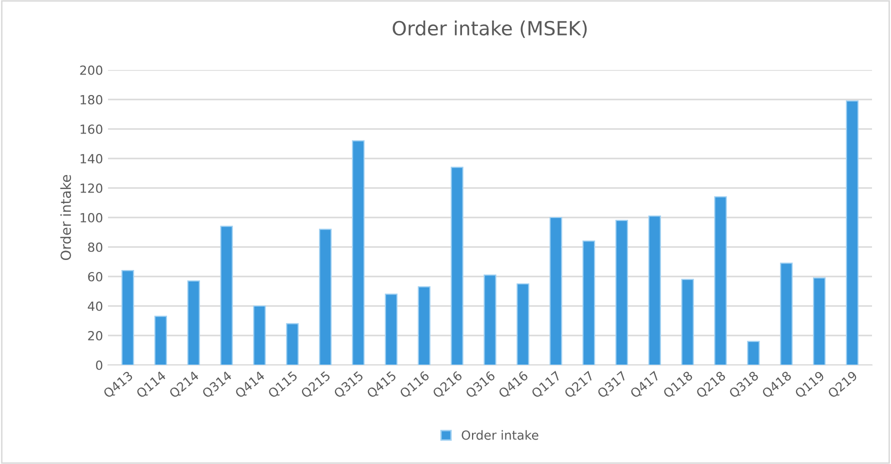 This screenshot has height=464, width=891. I want to click on y-tick-label: 120, so click(91, 188).